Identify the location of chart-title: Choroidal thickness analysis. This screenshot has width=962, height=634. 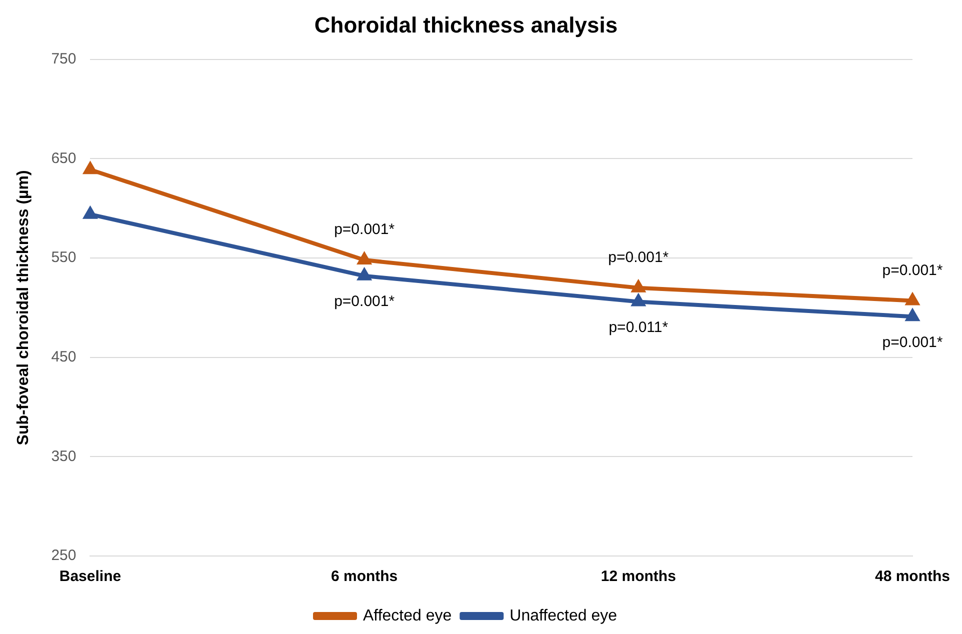
(466, 25).